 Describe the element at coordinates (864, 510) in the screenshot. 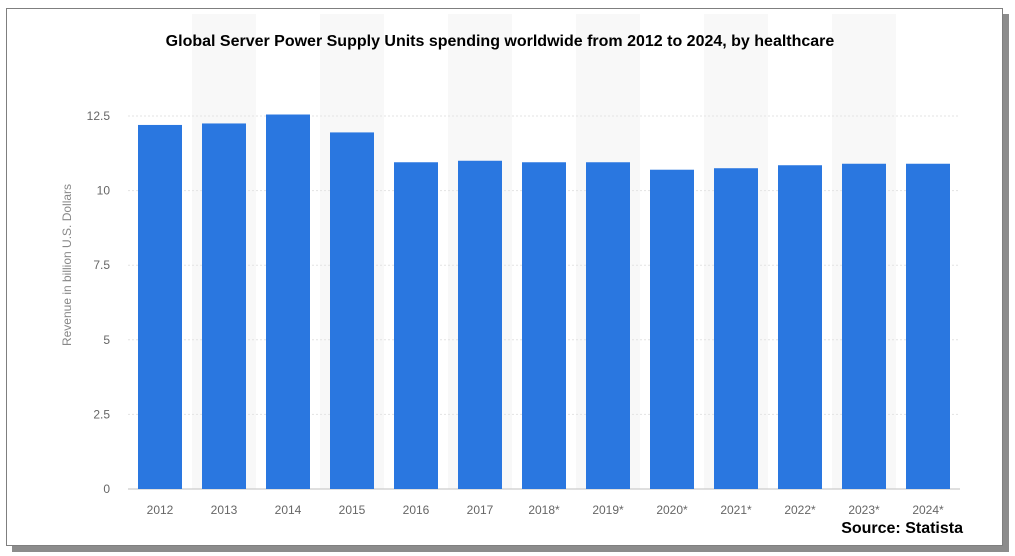

I see `x-tick-label: 2023*` at that location.